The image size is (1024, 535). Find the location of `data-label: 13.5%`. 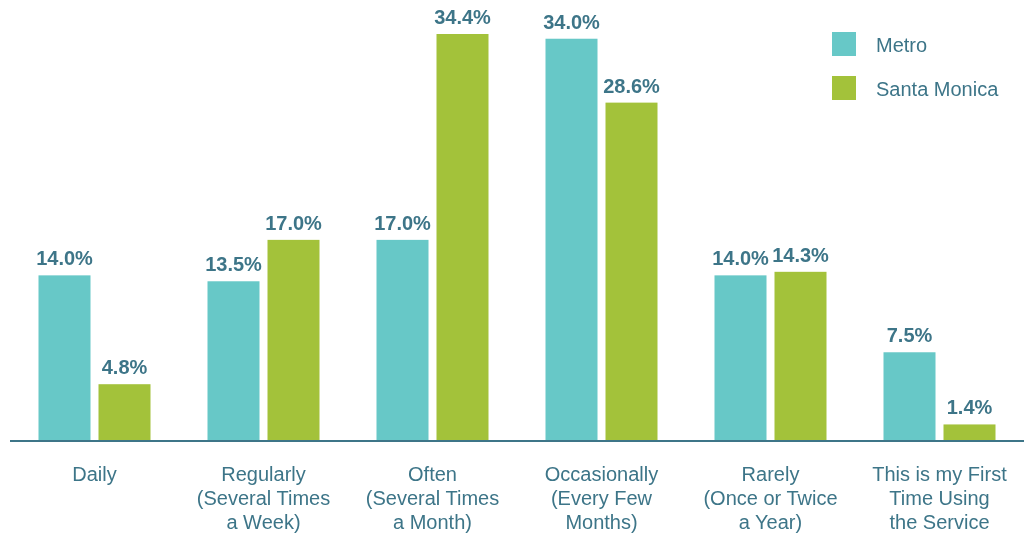

data-label: 13.5% is located at coordinates (234, 264).